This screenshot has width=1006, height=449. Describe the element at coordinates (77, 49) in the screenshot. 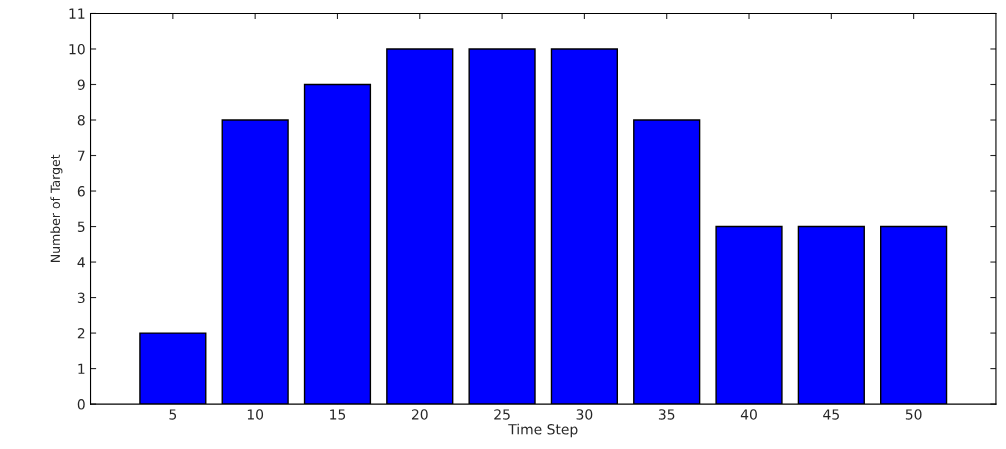

I see `y-tick-label: 10` at that location.